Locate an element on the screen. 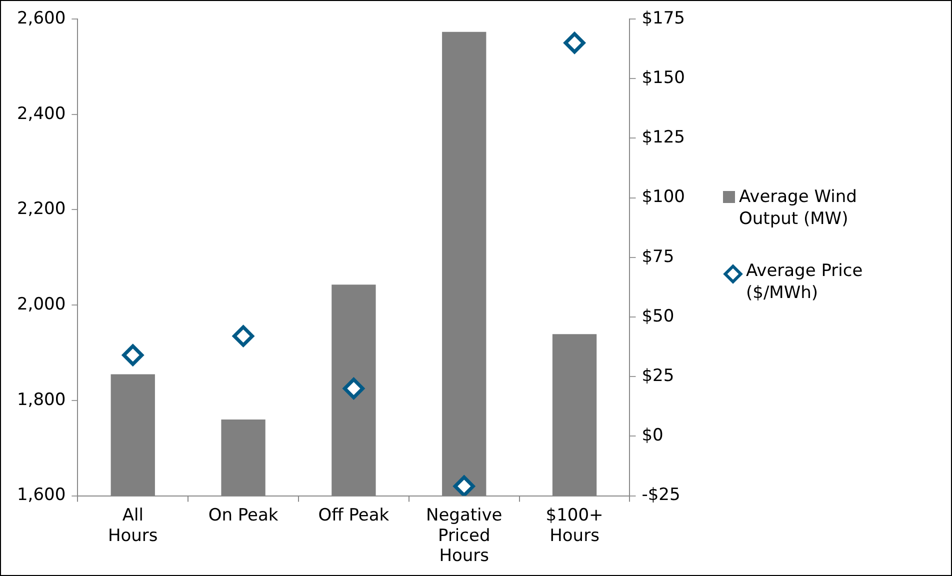 The width and height of the screenshot is (952, 576). y2-tick-label: $25 is located at coordinates (658, 376).